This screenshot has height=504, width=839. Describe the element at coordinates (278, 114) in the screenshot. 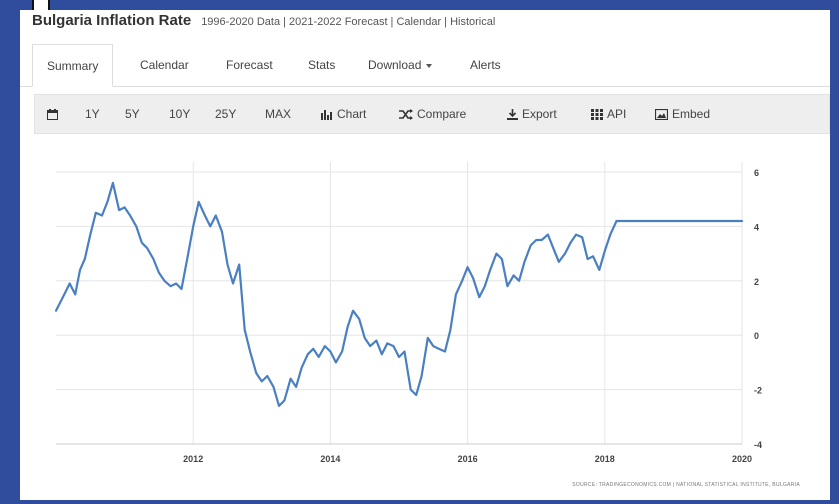

I see `range-max: MAX` at that location.